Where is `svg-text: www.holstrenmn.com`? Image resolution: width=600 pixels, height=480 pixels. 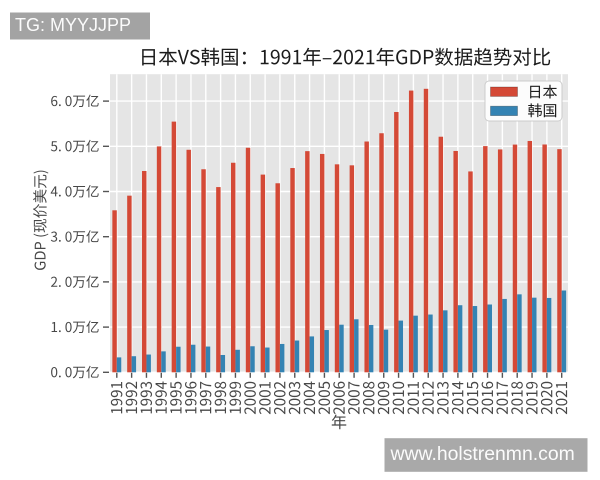
svg-text: www.holstrenmn.com is located at coordinates (482, 454).